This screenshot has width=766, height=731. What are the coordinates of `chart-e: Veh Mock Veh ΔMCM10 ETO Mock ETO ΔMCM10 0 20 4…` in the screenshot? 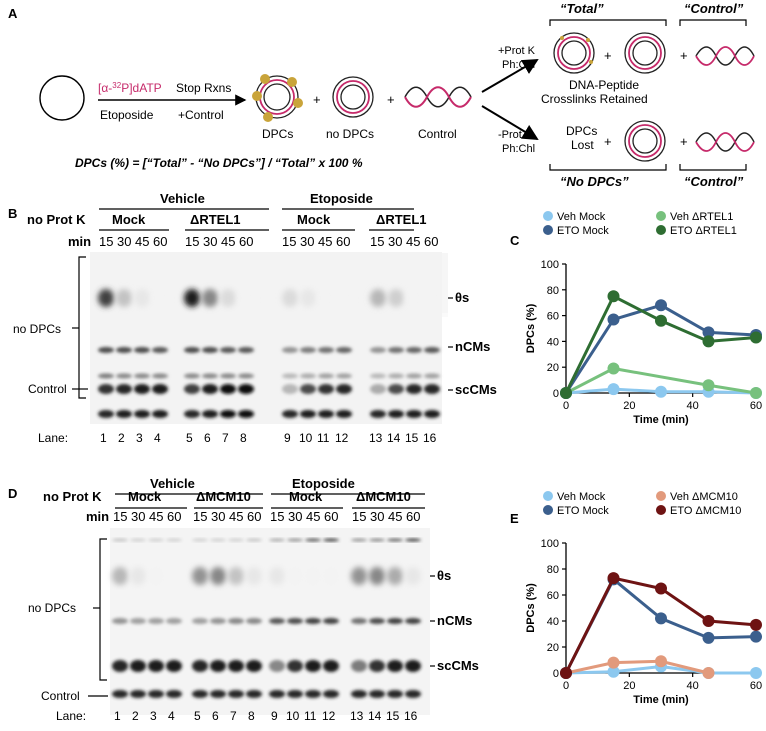 It's located at (643, 598).